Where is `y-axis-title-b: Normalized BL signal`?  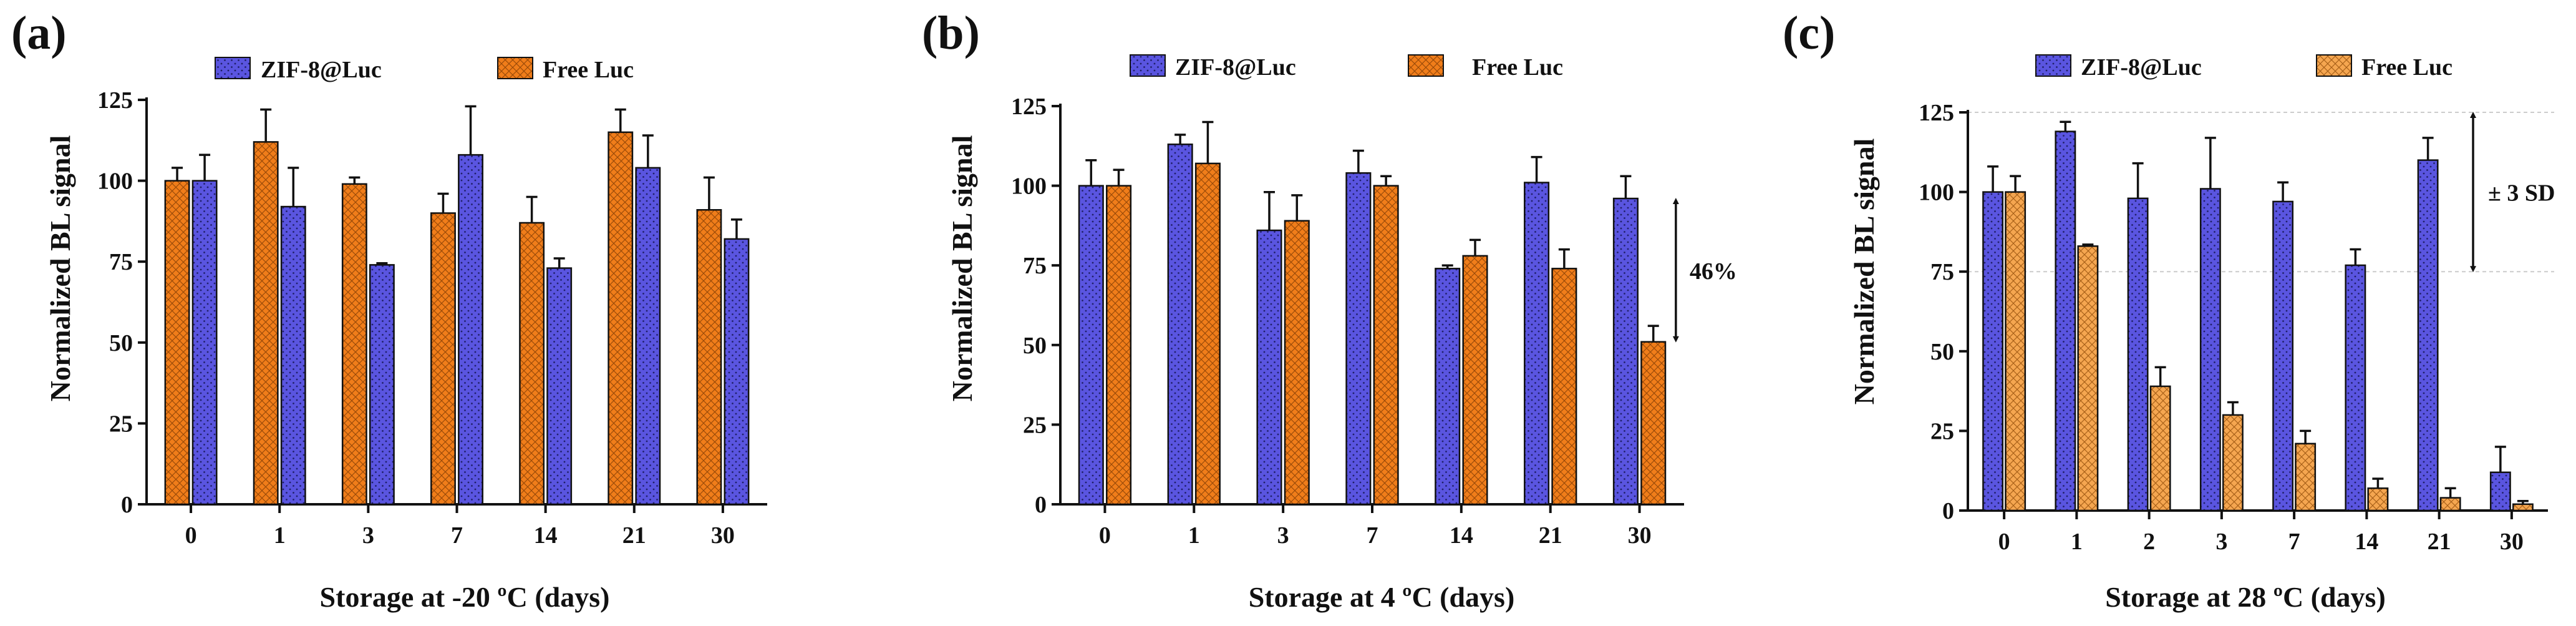
y-axis-title-b: Normalized BL signal is located at coordinates (962, 268).